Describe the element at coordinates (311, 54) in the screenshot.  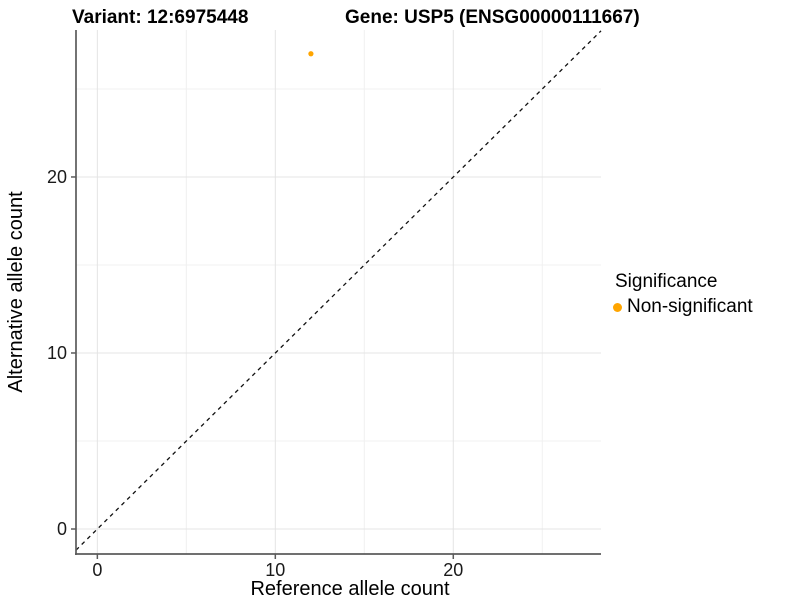
I see `data-point` at that location.